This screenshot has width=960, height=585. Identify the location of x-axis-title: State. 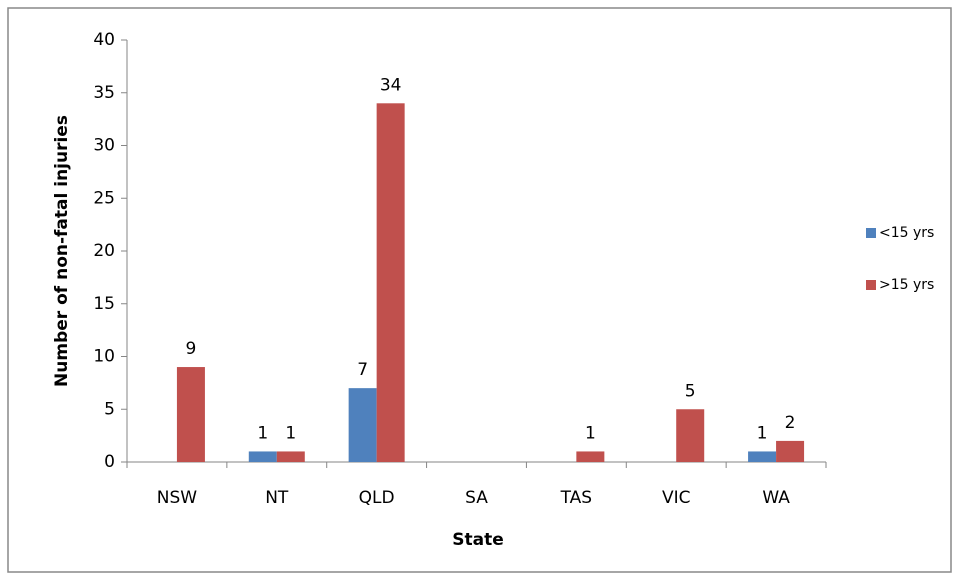
(478, 540).